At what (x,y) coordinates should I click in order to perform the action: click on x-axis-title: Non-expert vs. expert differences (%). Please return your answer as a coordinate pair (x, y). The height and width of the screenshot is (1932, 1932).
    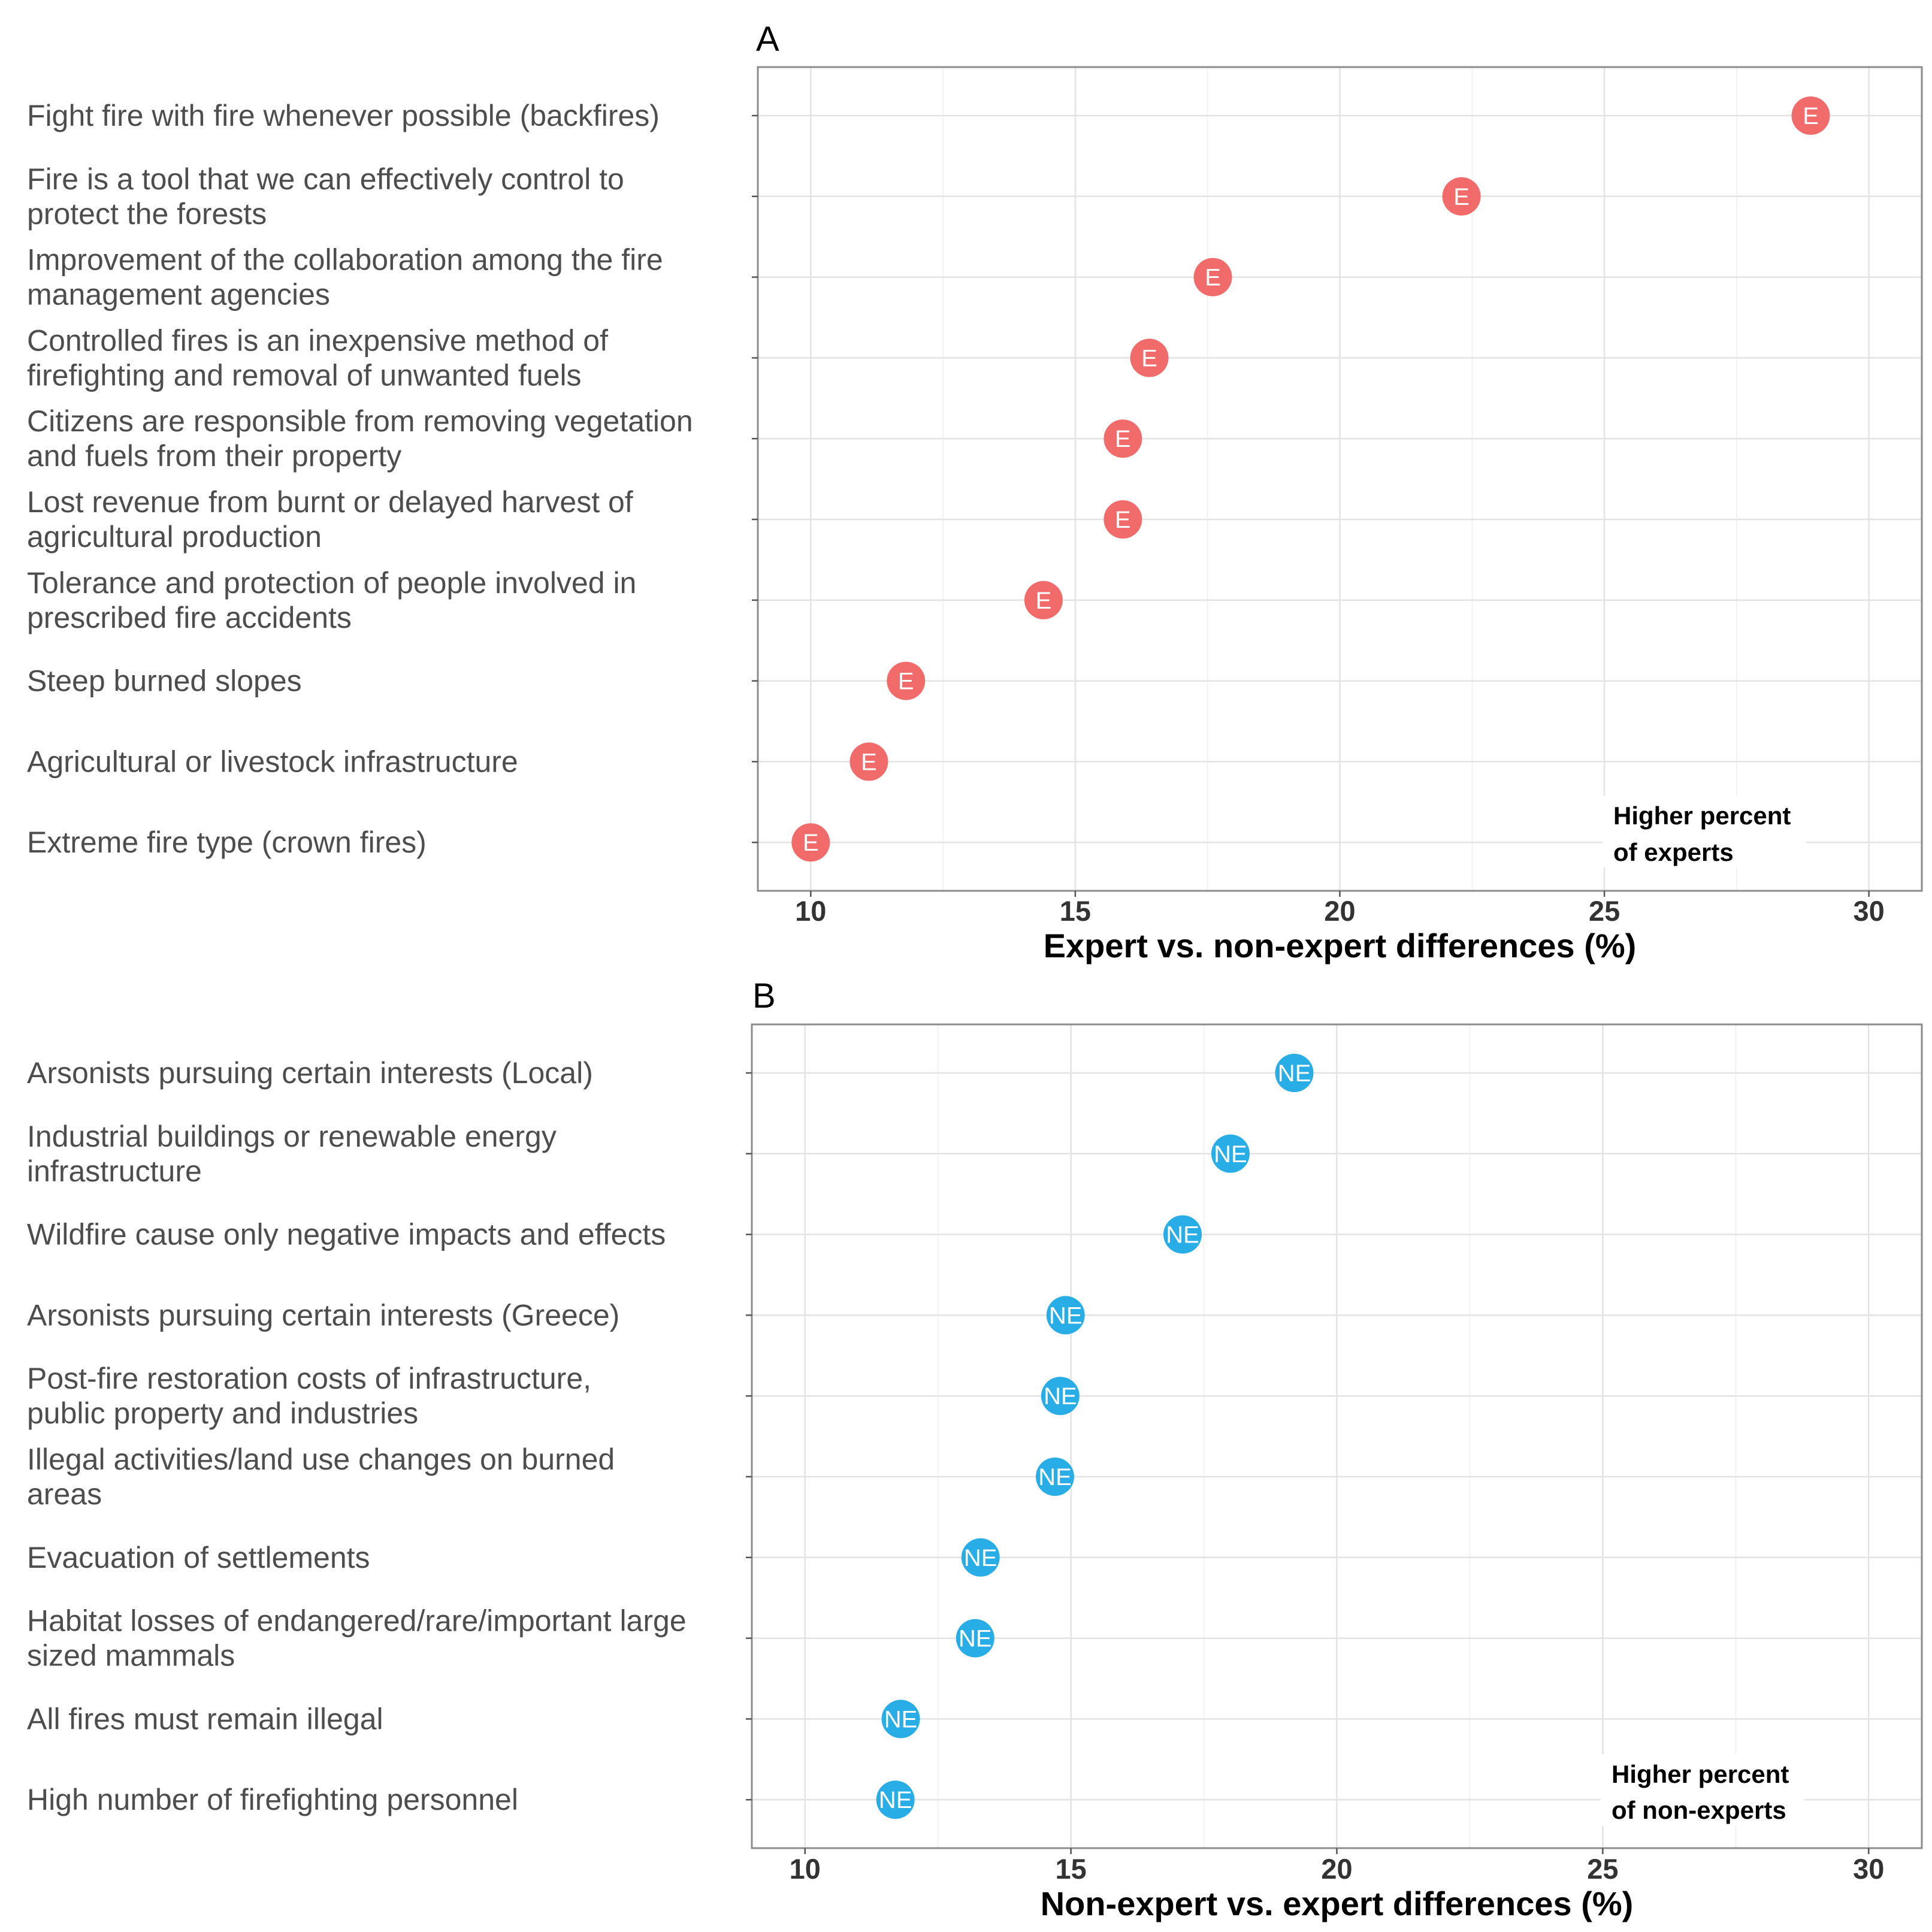
    Looking at the image, I should click on (1337, 1903).